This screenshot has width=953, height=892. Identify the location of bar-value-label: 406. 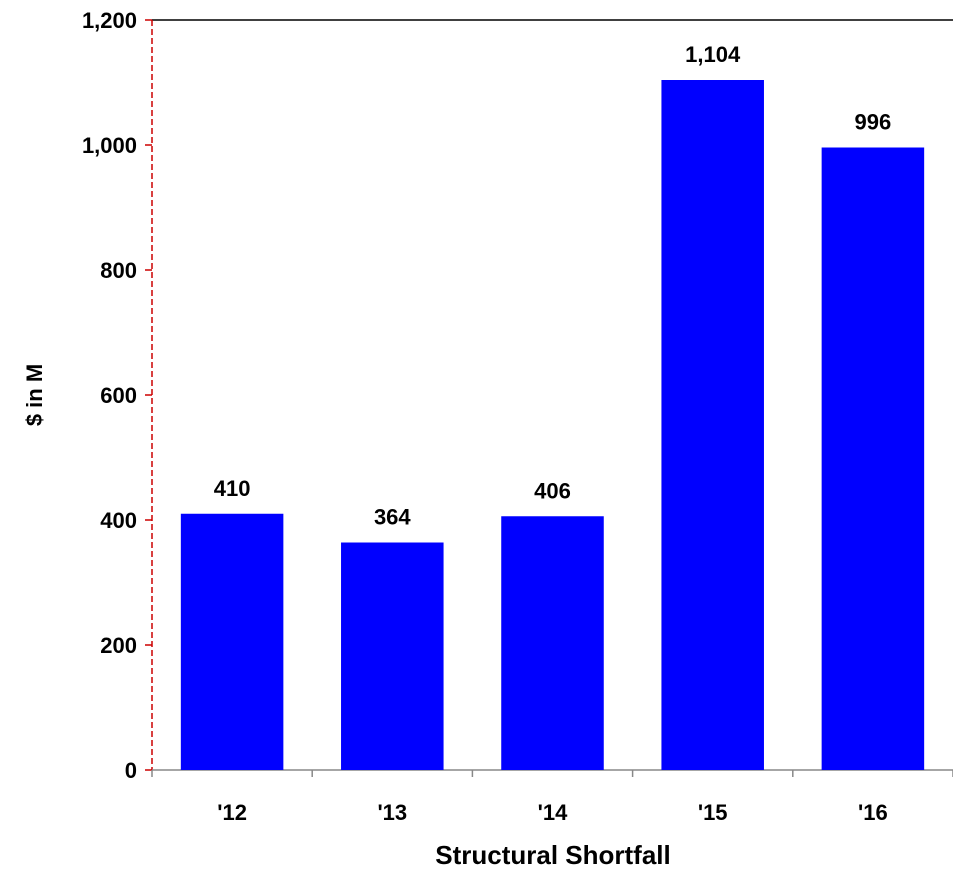
(552, 490).